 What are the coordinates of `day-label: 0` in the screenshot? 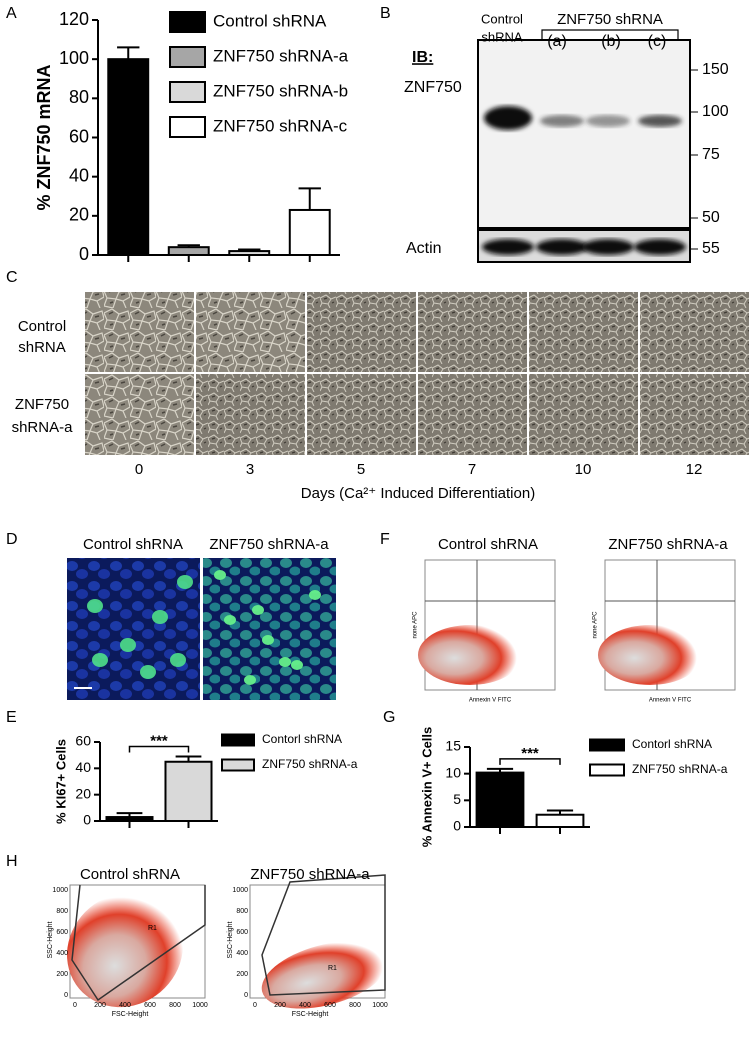 It's located at (139, 469).